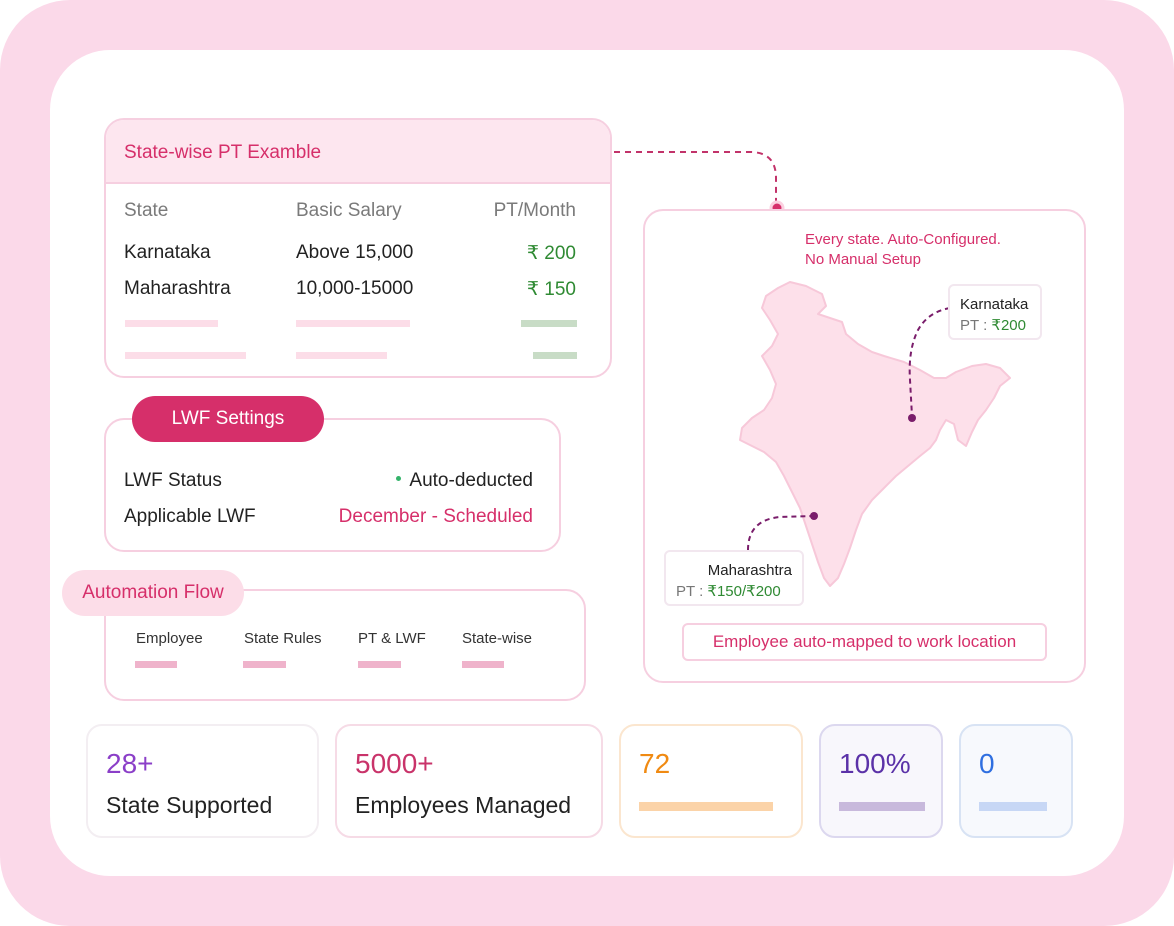 The width and height of the screenshot is (1174, 926). What do you see at coordinates (399, 479) in the screenshot?
I see `status-dot-icon` at bounding box center [399, 479].